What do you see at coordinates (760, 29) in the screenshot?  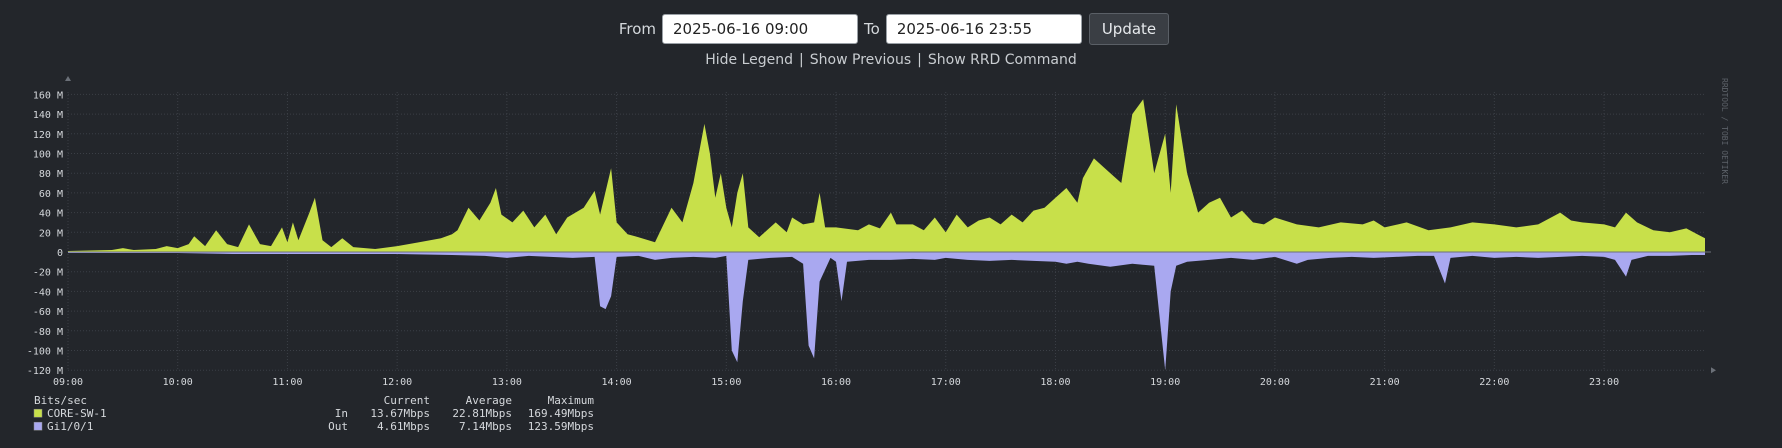 I see `from-date-input` at bounding box center [760, 29].